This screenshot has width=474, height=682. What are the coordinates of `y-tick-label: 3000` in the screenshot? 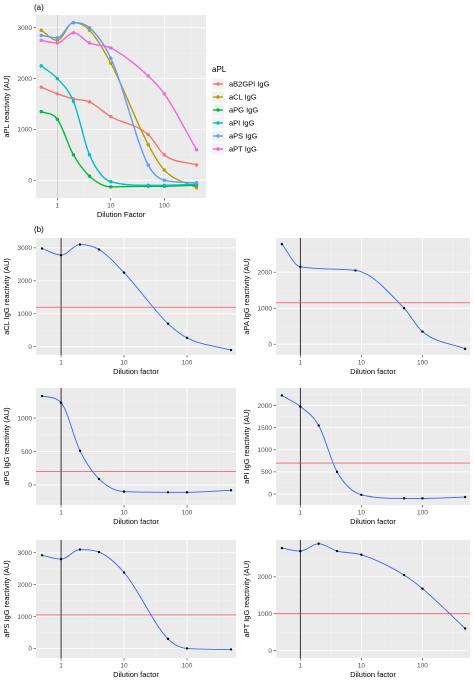 It's located at (25, 553).